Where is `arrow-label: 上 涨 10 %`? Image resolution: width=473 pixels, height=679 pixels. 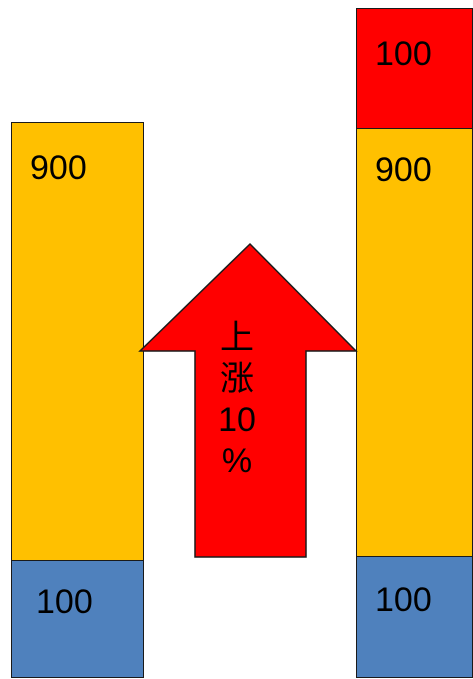
arrow-label: 上 涨 10 % is located at coordinates (237, 400).